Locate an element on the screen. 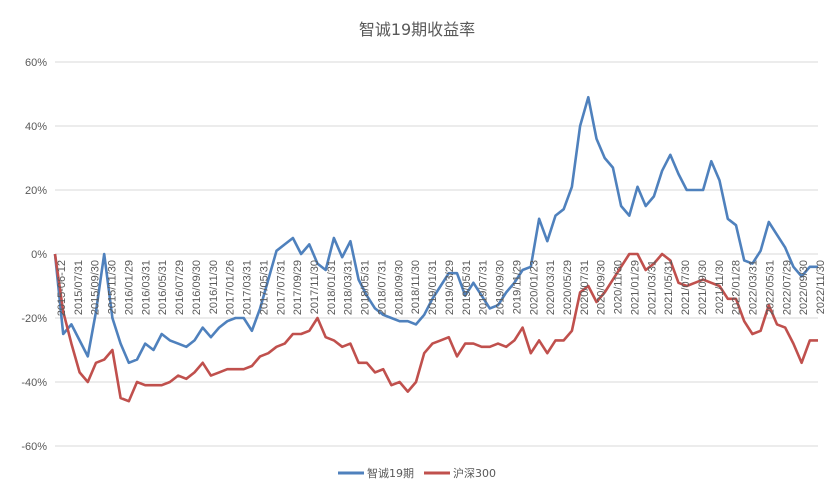 This screenshot has height=495, width=834. x-tick-label: 2018/09/30 is located at coordinates (399, 287).